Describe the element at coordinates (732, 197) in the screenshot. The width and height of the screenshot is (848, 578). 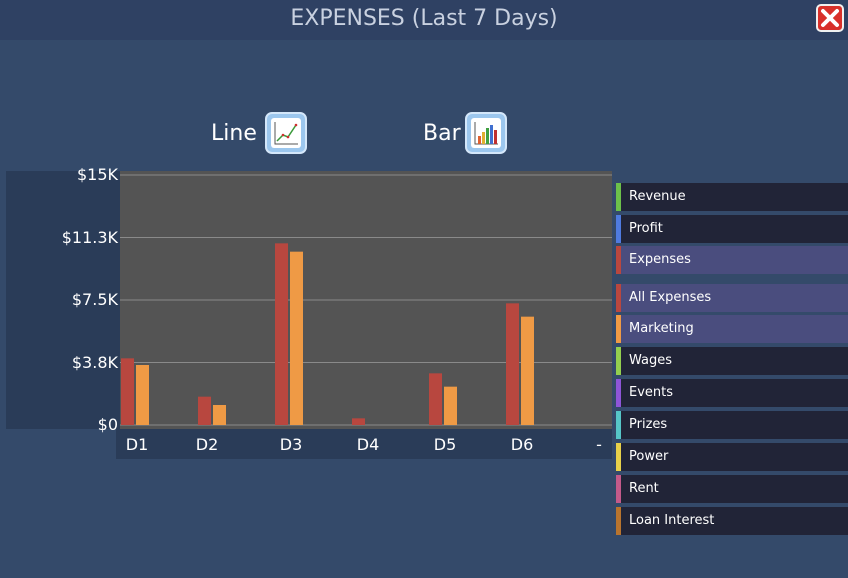
I see `legend-item-revenue: Revenue` at that location.